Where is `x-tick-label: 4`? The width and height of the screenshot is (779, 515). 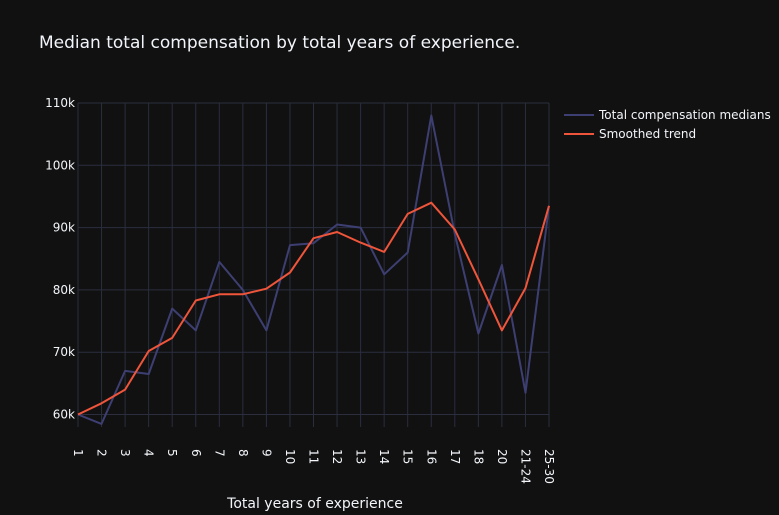
x-tick-label: 4 is located at coordinates (149, 453).